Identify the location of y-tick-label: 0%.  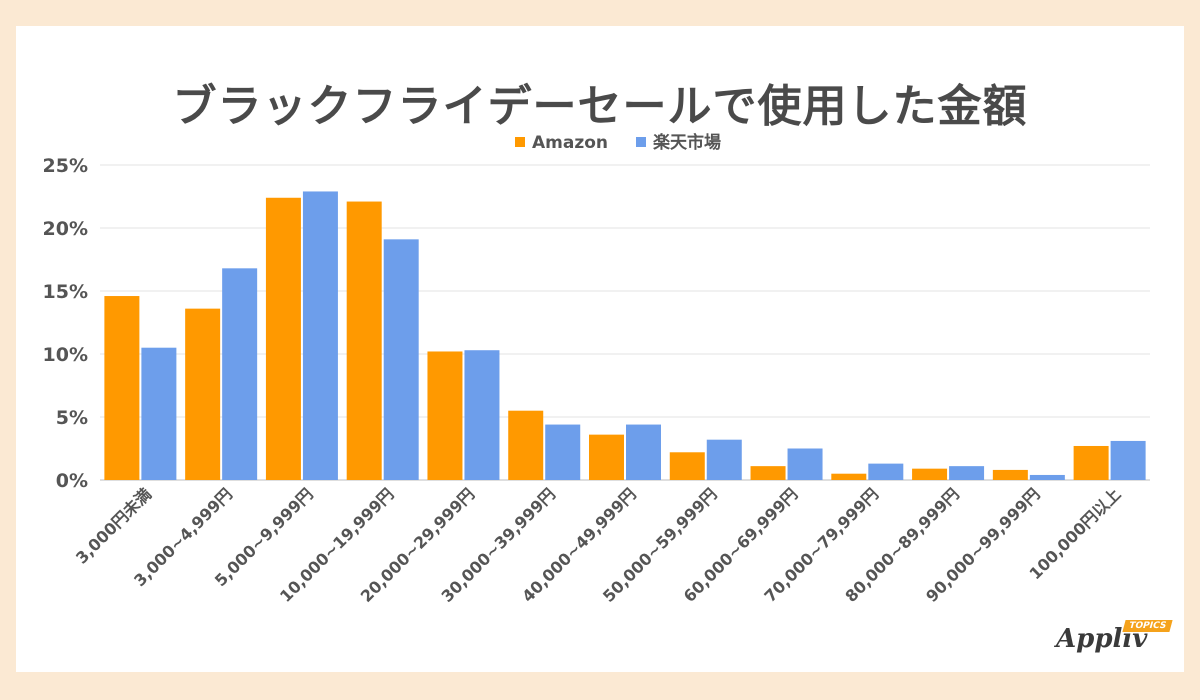
(72, 481).